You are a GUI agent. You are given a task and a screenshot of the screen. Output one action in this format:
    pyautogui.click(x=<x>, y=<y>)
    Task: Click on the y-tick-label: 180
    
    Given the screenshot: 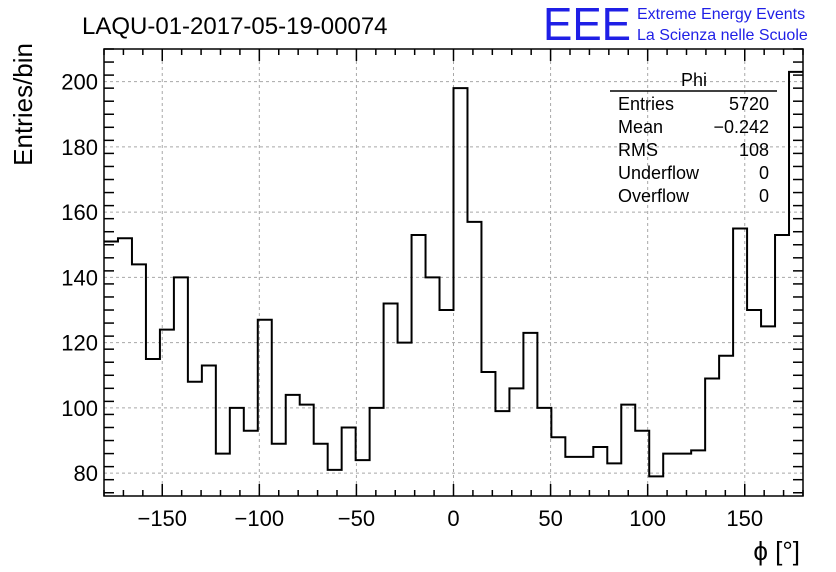 What is the action you would take?
    pyautogui.click(x=79, y=147)
    